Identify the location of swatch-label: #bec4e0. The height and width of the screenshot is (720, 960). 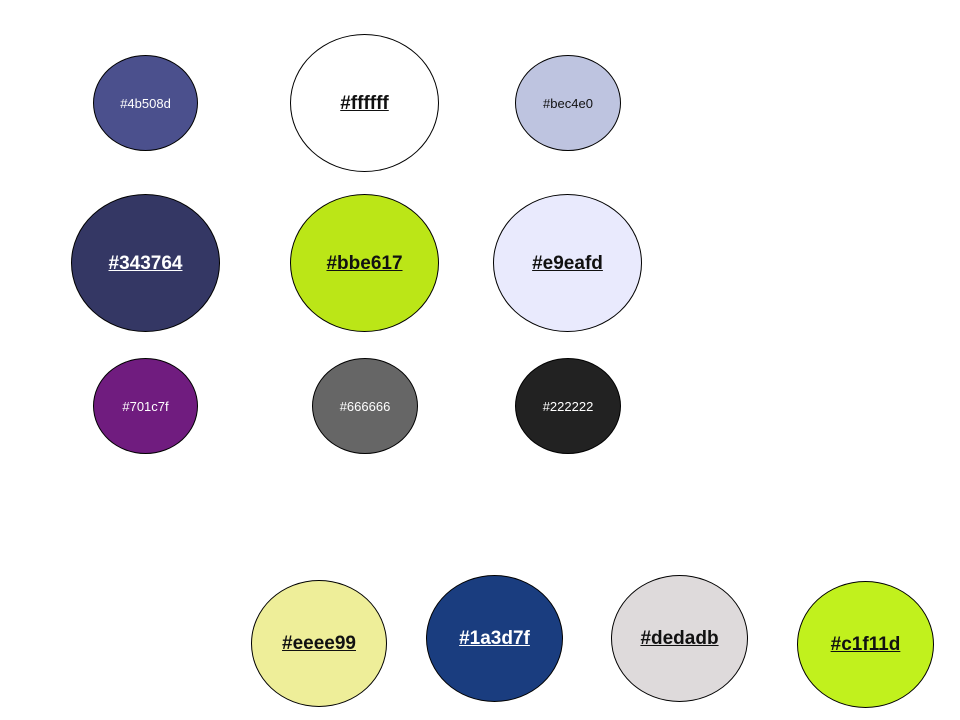
(568, 103).